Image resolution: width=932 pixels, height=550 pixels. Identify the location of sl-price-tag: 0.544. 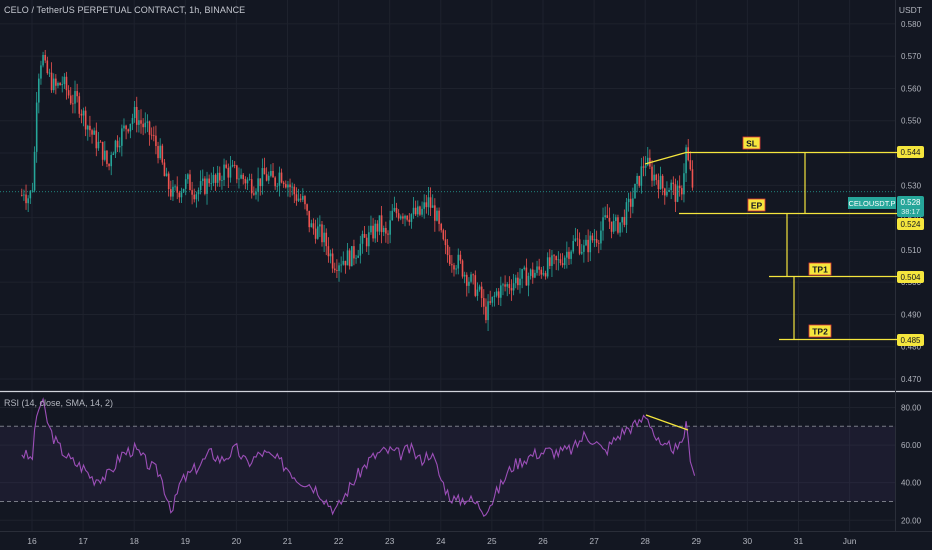
(910, 152).